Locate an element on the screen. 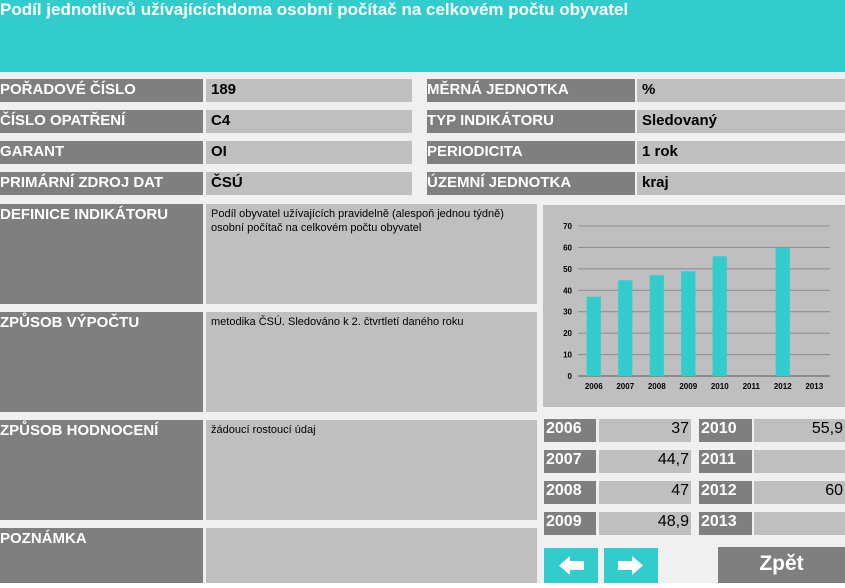  value-zpusob-hodnoceni: žádoucí rostoucí údaj is located at coordinates (371, 470).